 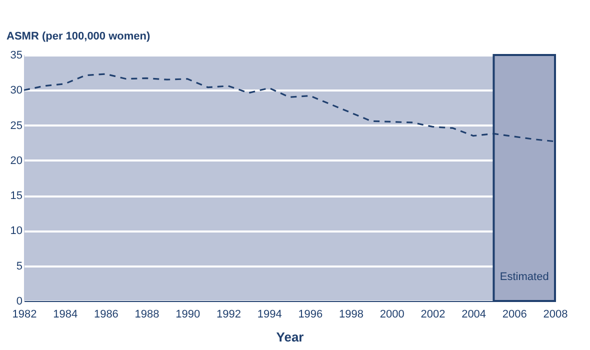 What do you see at coordinates (19, 266) in the screenshot?
I see `y-tick-label: 5` at bounding box center [19, 266].